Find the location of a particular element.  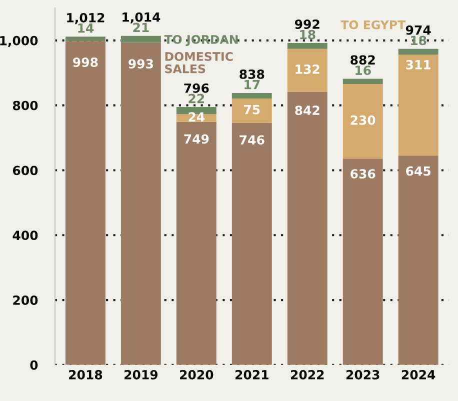

total-label: 796 is located at coordinates (196, 88).